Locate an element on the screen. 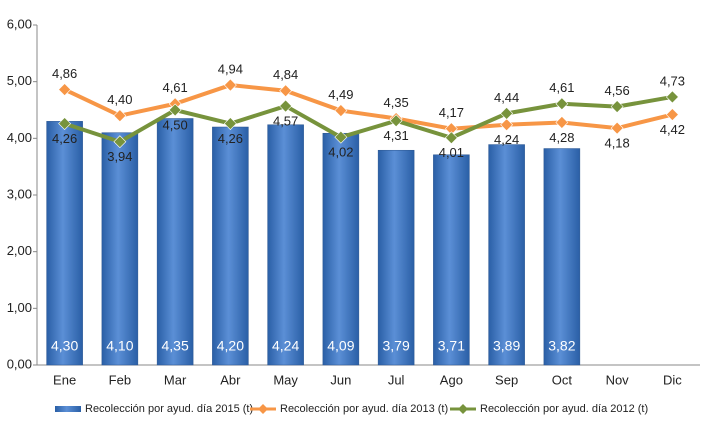 The image size is (710, 432). y-tick-label: 2,00 is located at coordinates (19, 250).